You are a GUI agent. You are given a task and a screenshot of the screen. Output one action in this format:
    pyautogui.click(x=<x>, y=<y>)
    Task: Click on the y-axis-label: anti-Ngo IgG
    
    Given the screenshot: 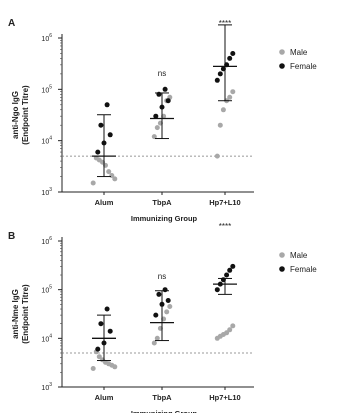 What is the action you would take?
    pyautogui.click(x=15, y=115)
    